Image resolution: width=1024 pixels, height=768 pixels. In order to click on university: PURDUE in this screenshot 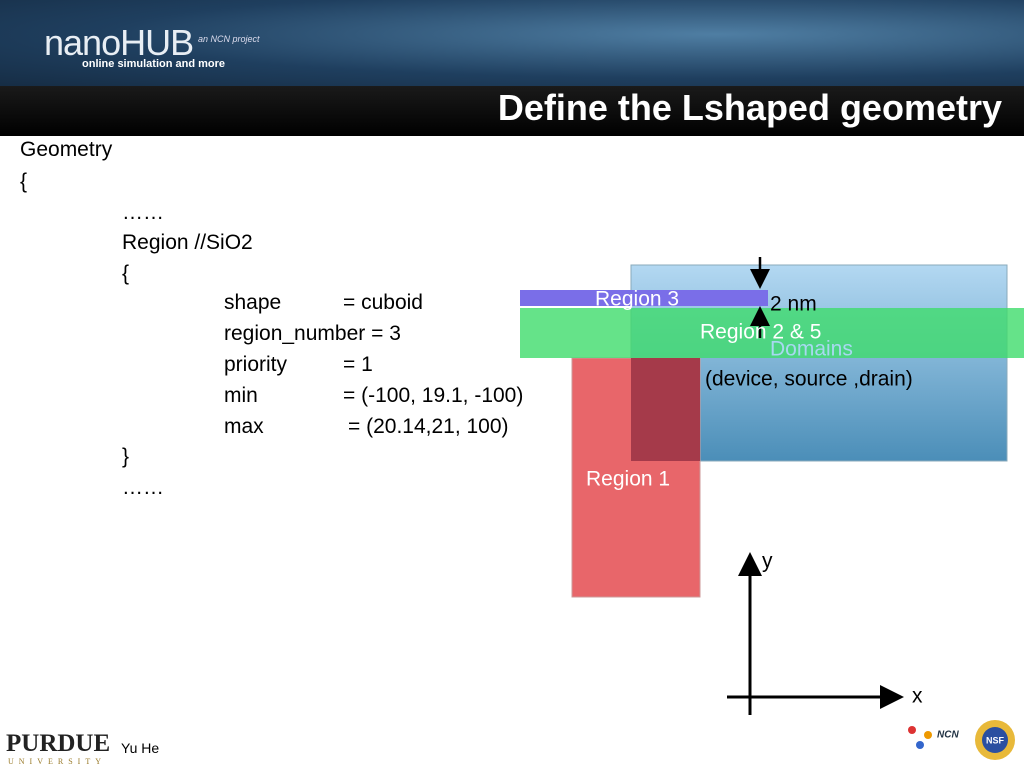, I will do `click(58, 743)`.